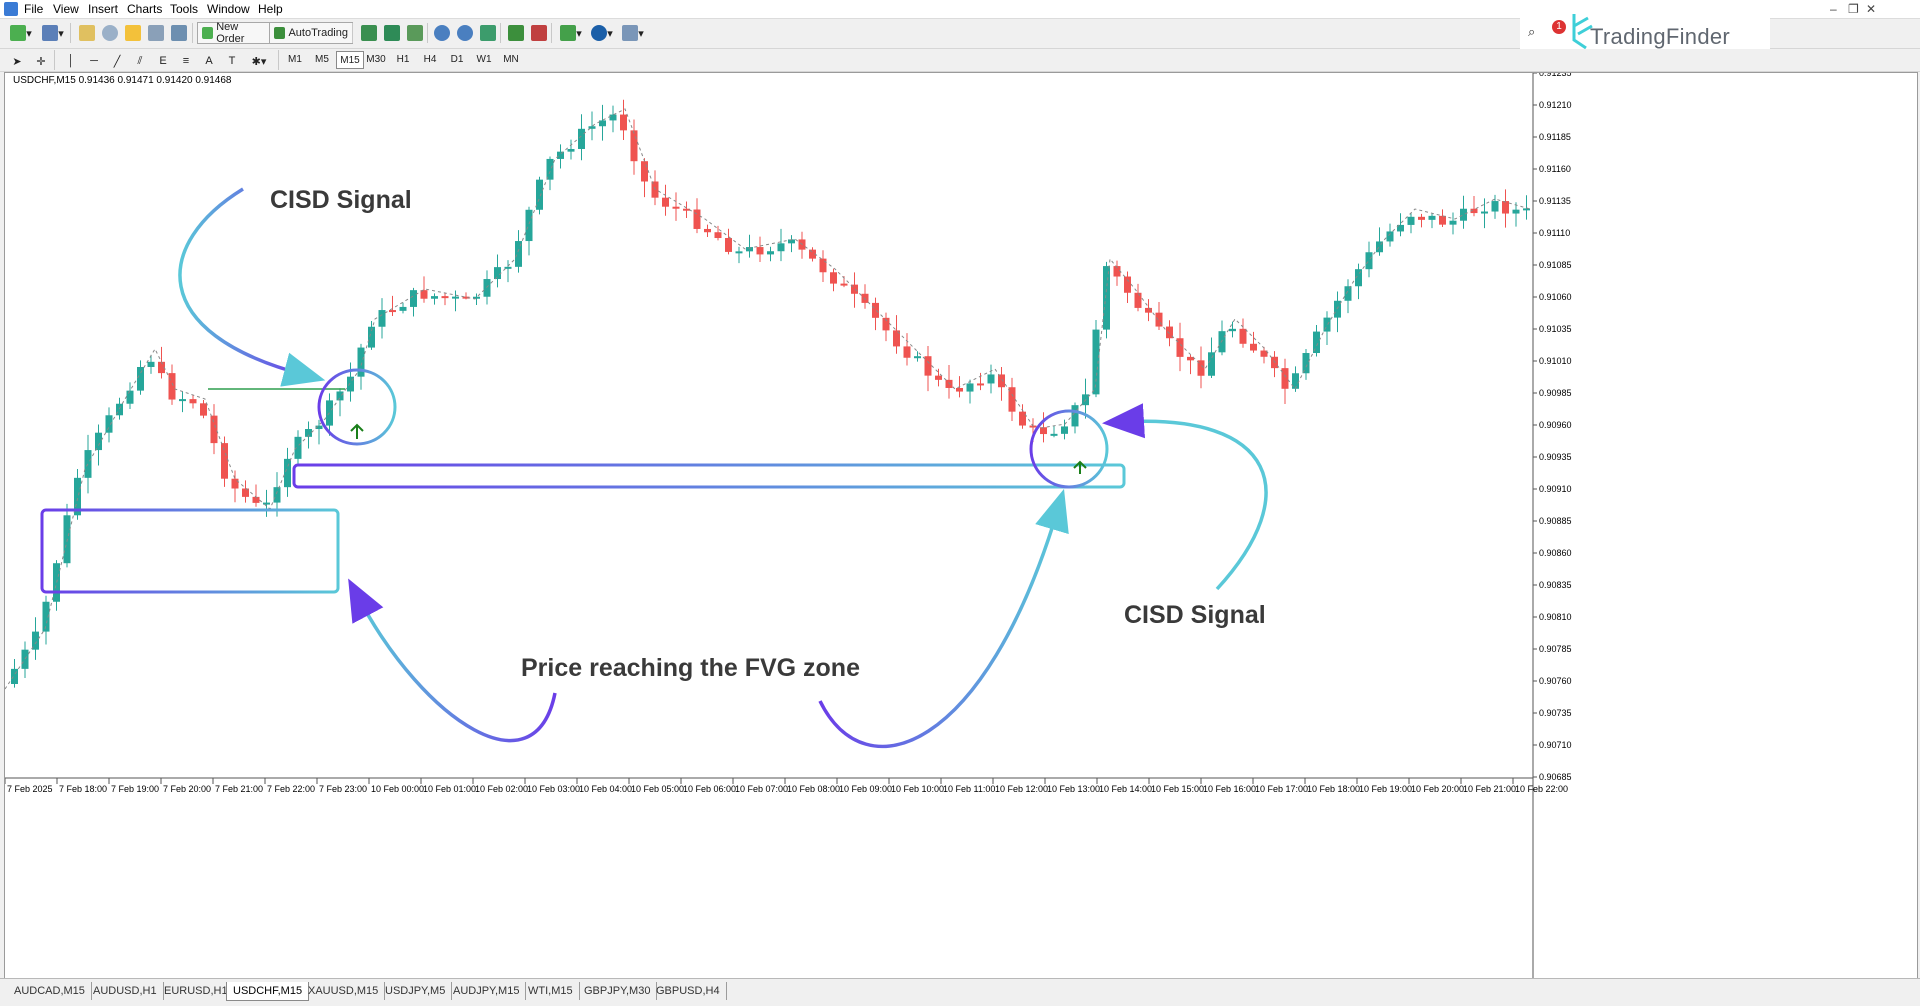 Image resolution: width=1920 pixels, height=1006 pixels. Describe the element at coordinates (234, 33) in the screenshot. I see `new-order-button: New Order` at that location.